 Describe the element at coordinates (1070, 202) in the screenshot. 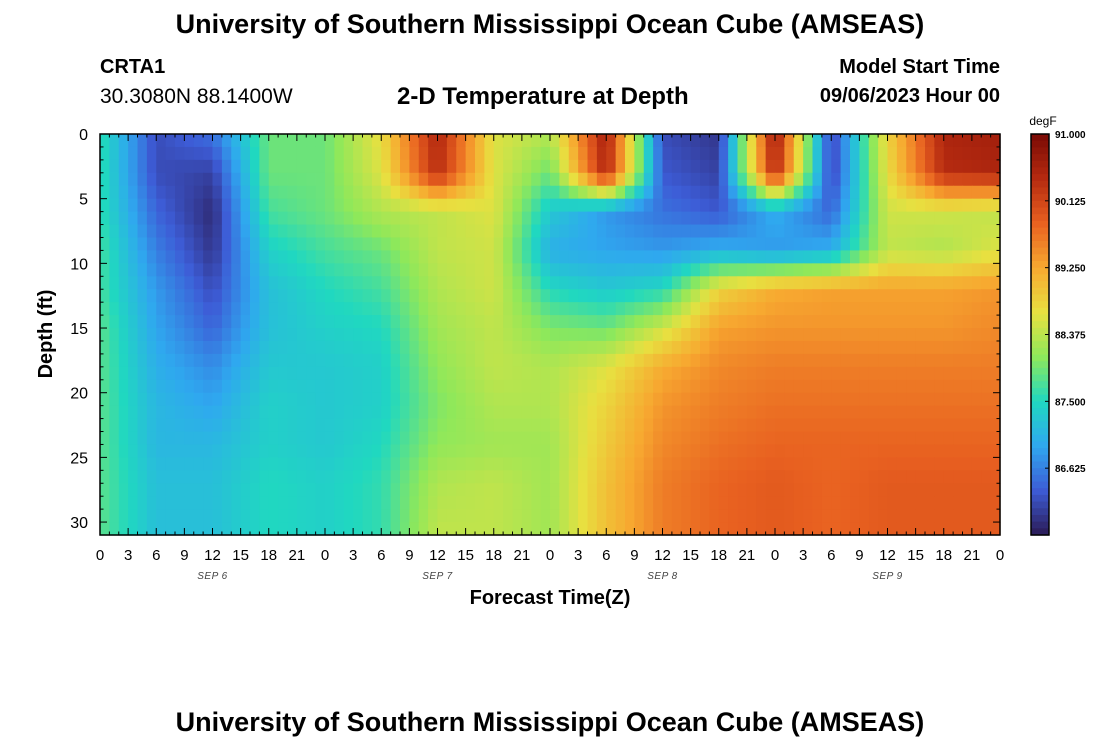

I see `colorbar-tick-label: 90.125` at that location.